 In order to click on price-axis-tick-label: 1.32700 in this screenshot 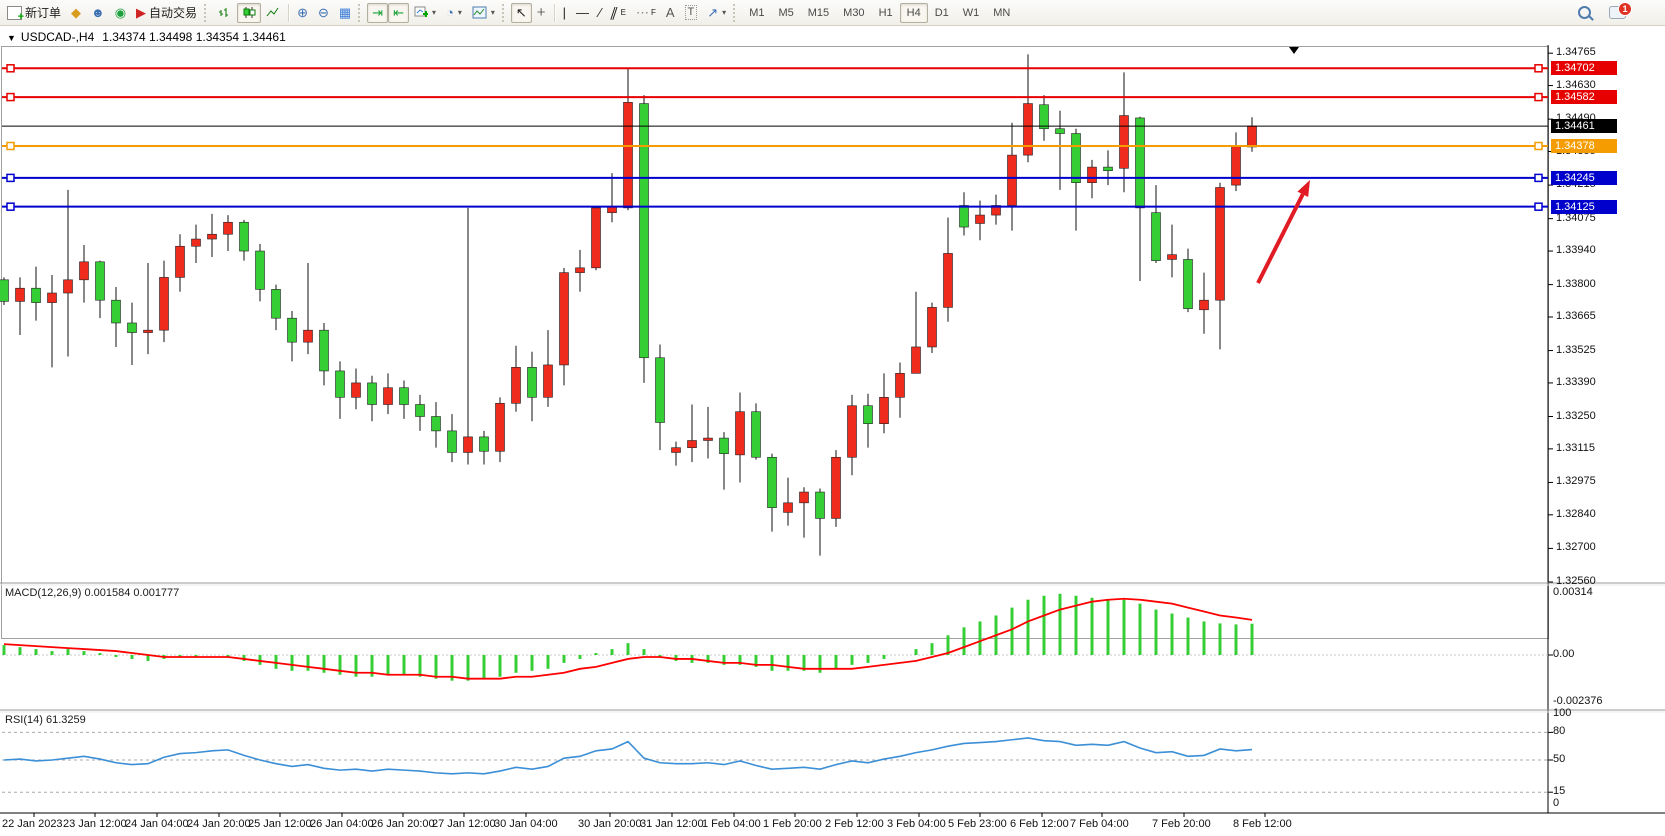, I will do `click(1576, 547)`.